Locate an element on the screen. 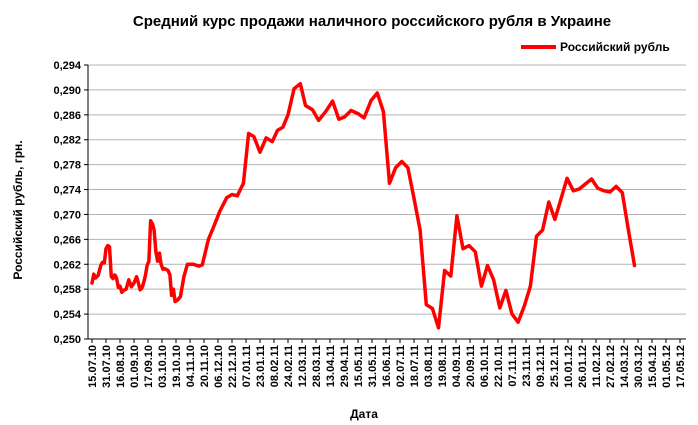 Image resolution: width=698 pixels, height=425 pixels. x-tick-label: 12.03.11 is located at coordinates (303, 366).